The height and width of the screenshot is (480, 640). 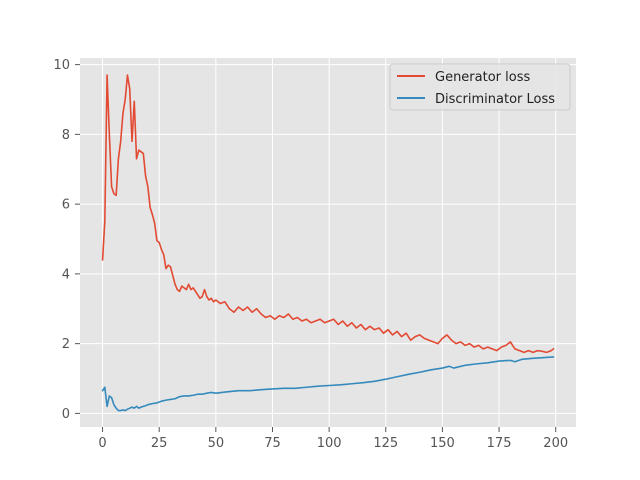 What do you see at coordinates (328, 384) in the screenshot?
I see `series-line-discriminator-loss` at bounding box center [328, 384].